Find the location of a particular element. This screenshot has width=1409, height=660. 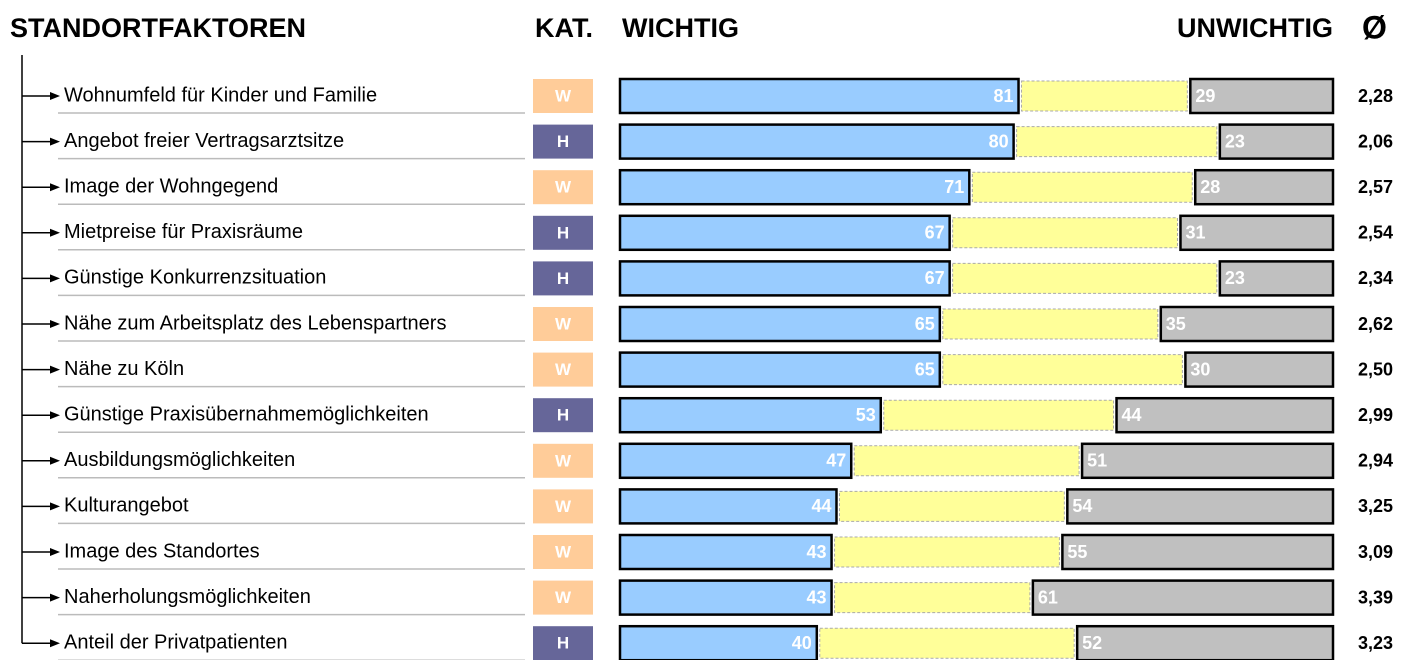

value-label: 30 is located at coordinates (1200, 369).